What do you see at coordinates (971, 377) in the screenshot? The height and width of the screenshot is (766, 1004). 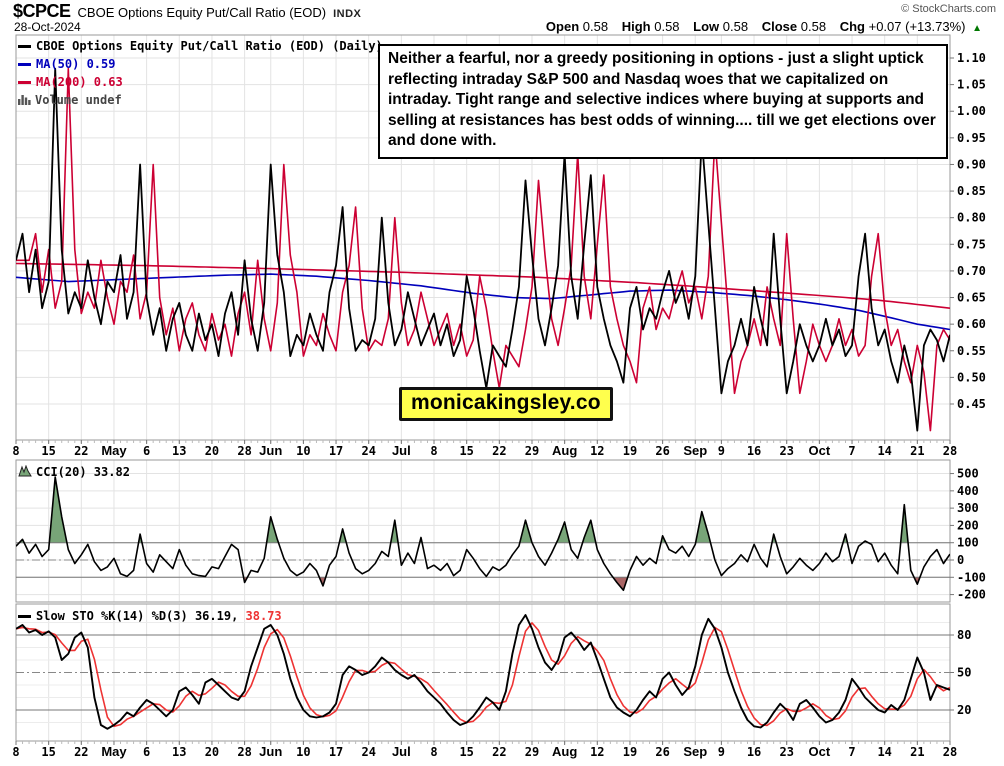 I see `svg-text: 0.50` at bounding box center [971, 377].